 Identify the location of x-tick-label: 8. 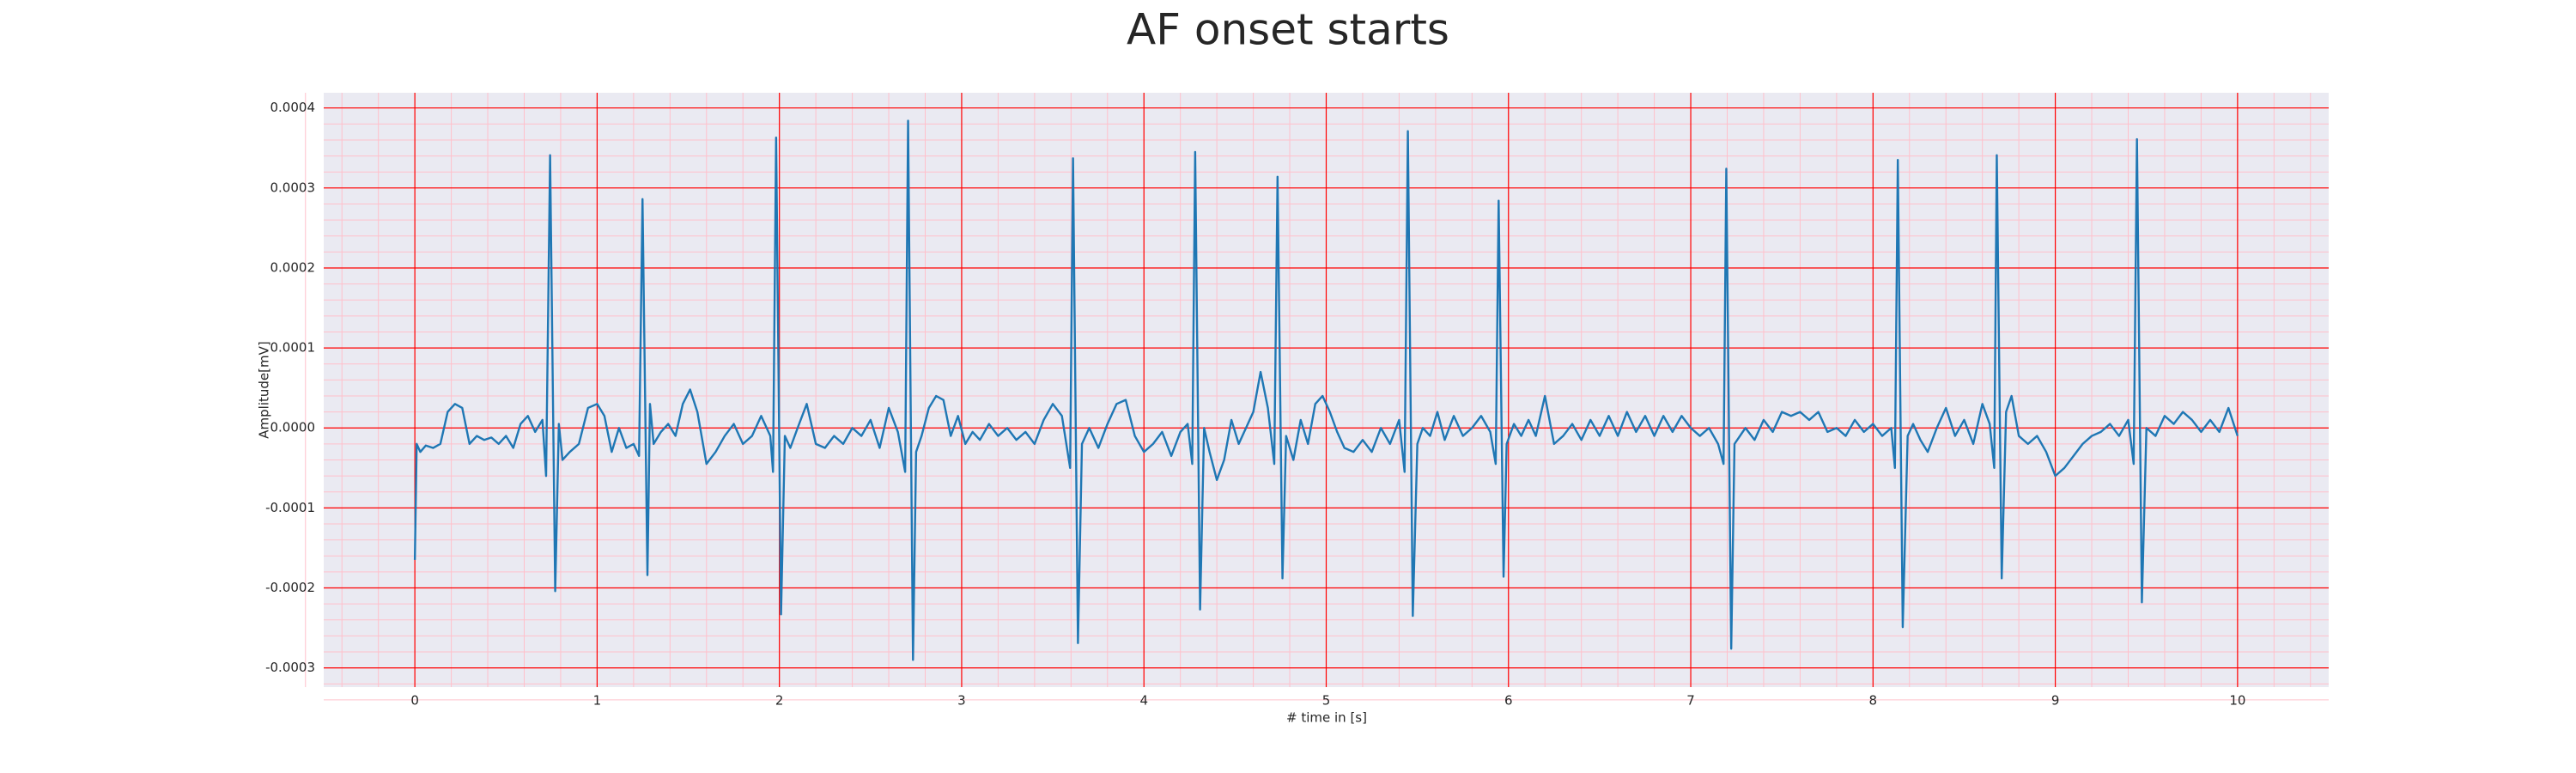
(1873, 701).